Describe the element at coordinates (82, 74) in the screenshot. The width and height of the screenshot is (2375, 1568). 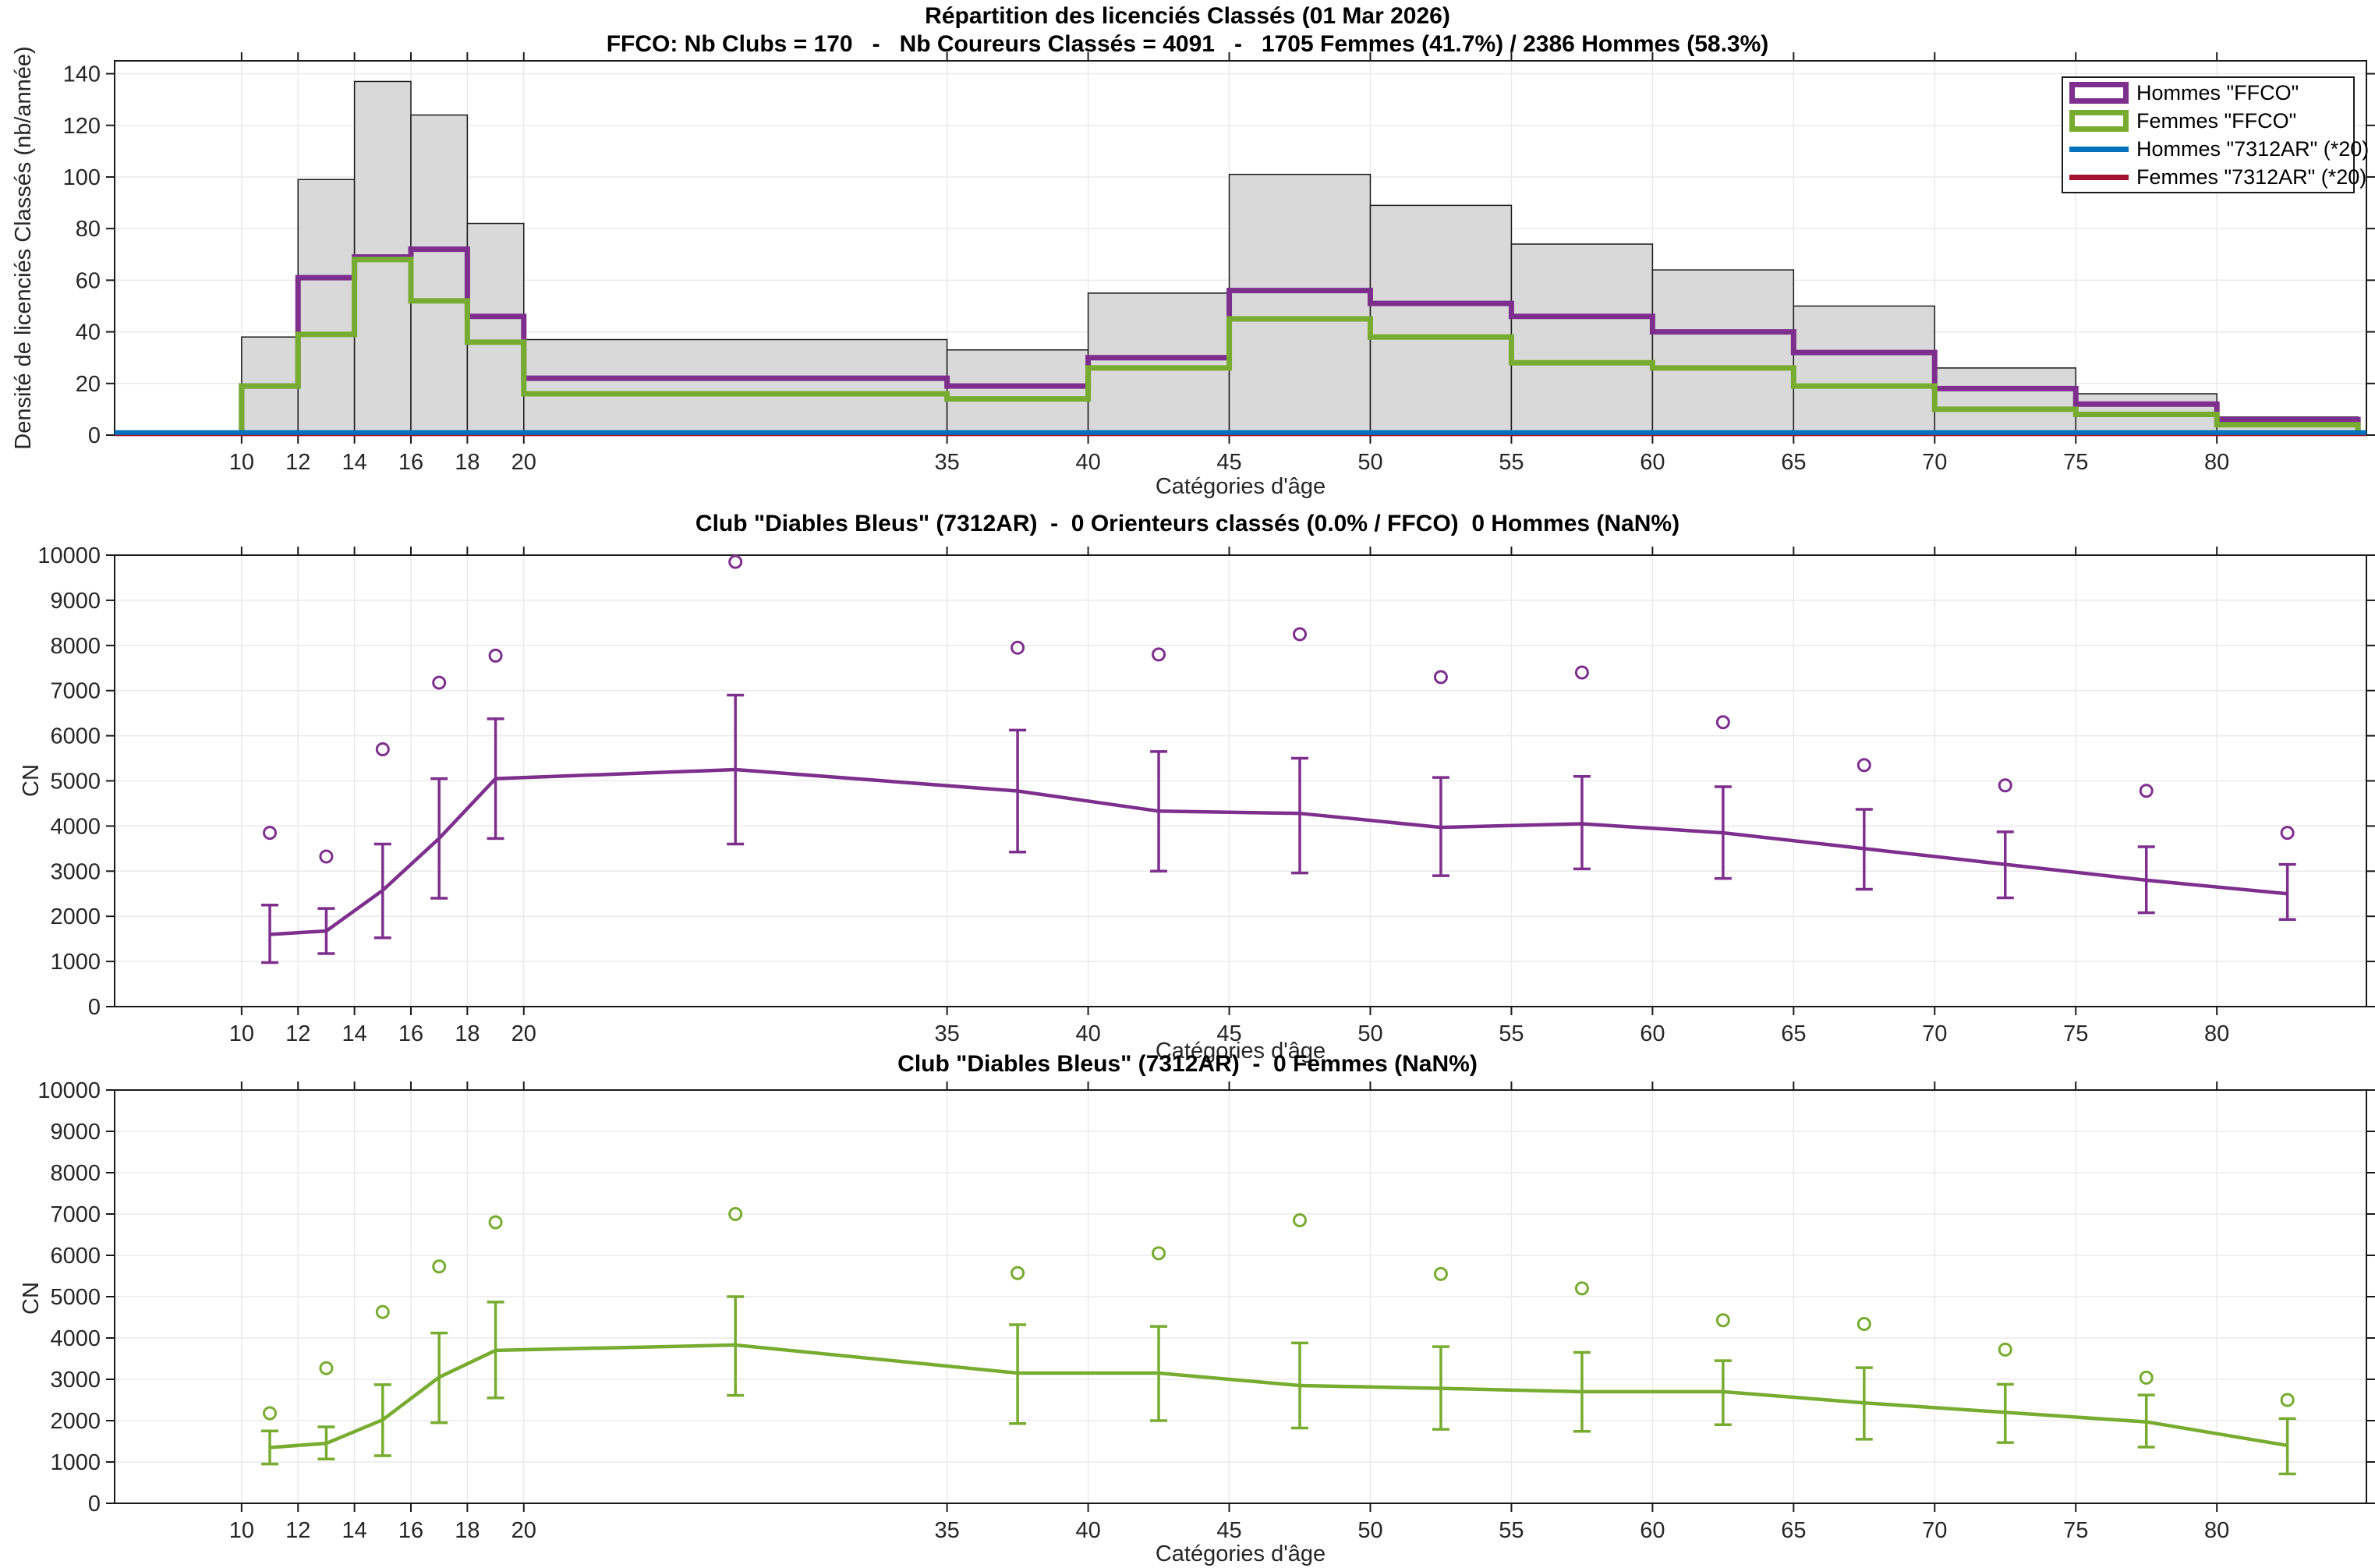
I see `tick-label: 140` at that location.